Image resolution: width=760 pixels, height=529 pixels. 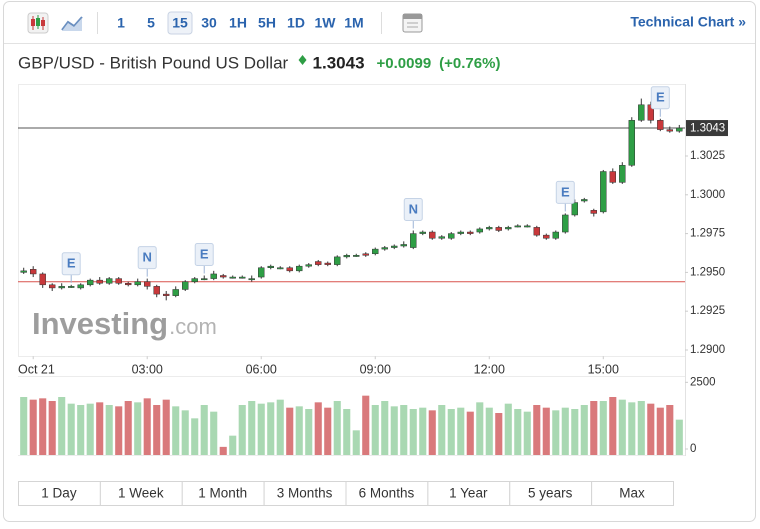 I want to click on range-label: Max, so click(x=632, y=493).